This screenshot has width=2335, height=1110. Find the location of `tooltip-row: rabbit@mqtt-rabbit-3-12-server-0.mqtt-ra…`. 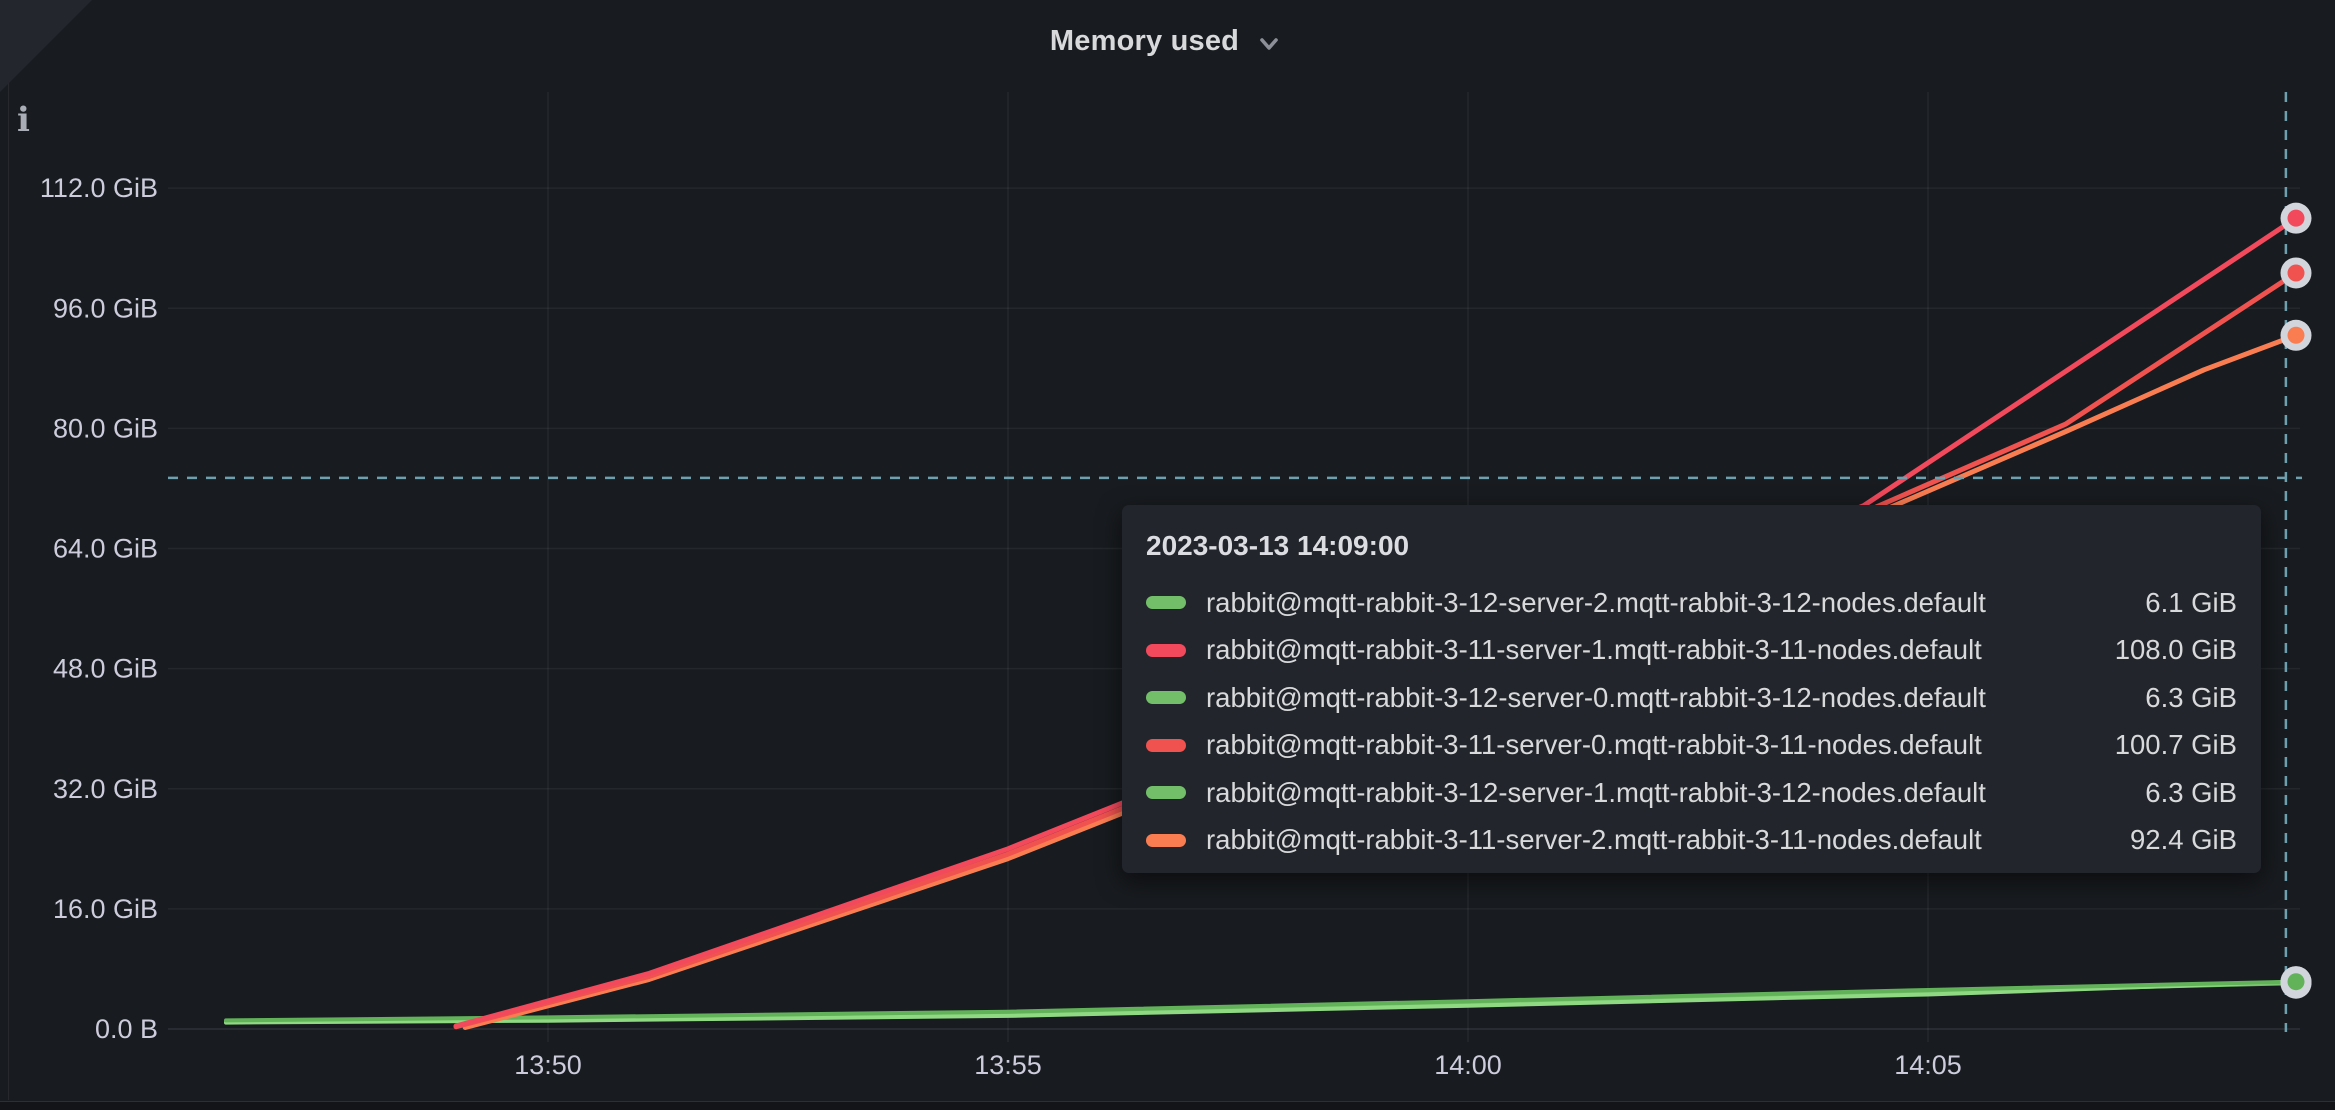

tooltip-row: rabbit@mqtt-rabbit-3-12-server-0.mqtt-ra… is located at coordinates (1691, 698).